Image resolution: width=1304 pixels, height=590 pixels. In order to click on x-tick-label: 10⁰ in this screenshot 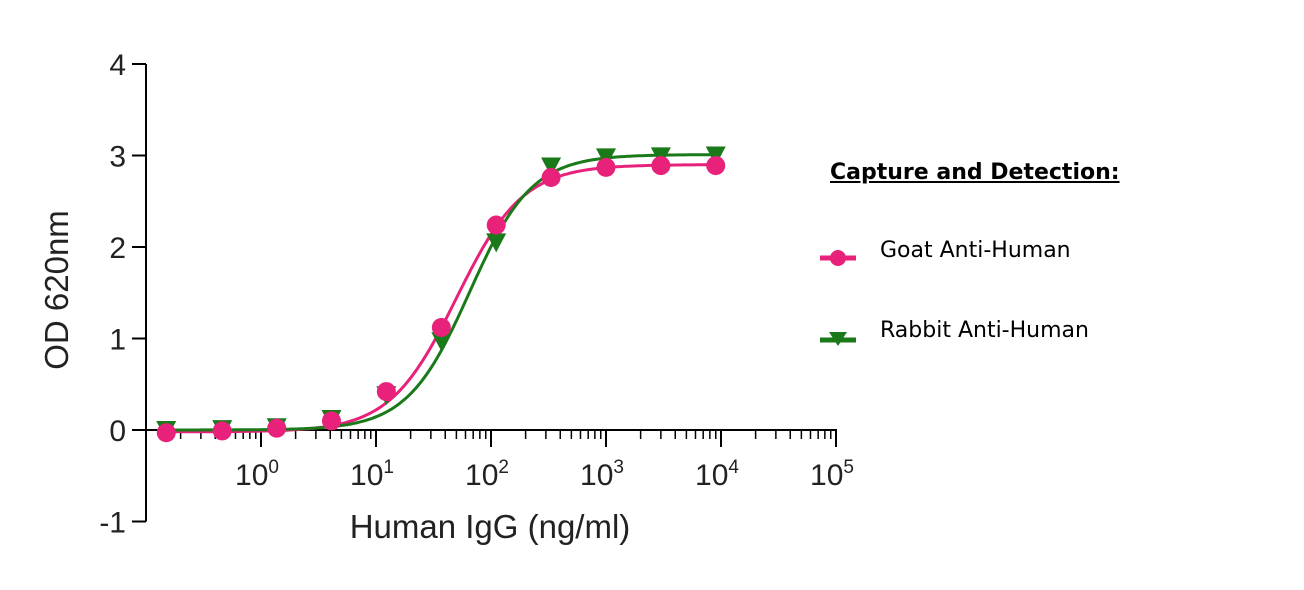, I will do `click(257, 474)`.